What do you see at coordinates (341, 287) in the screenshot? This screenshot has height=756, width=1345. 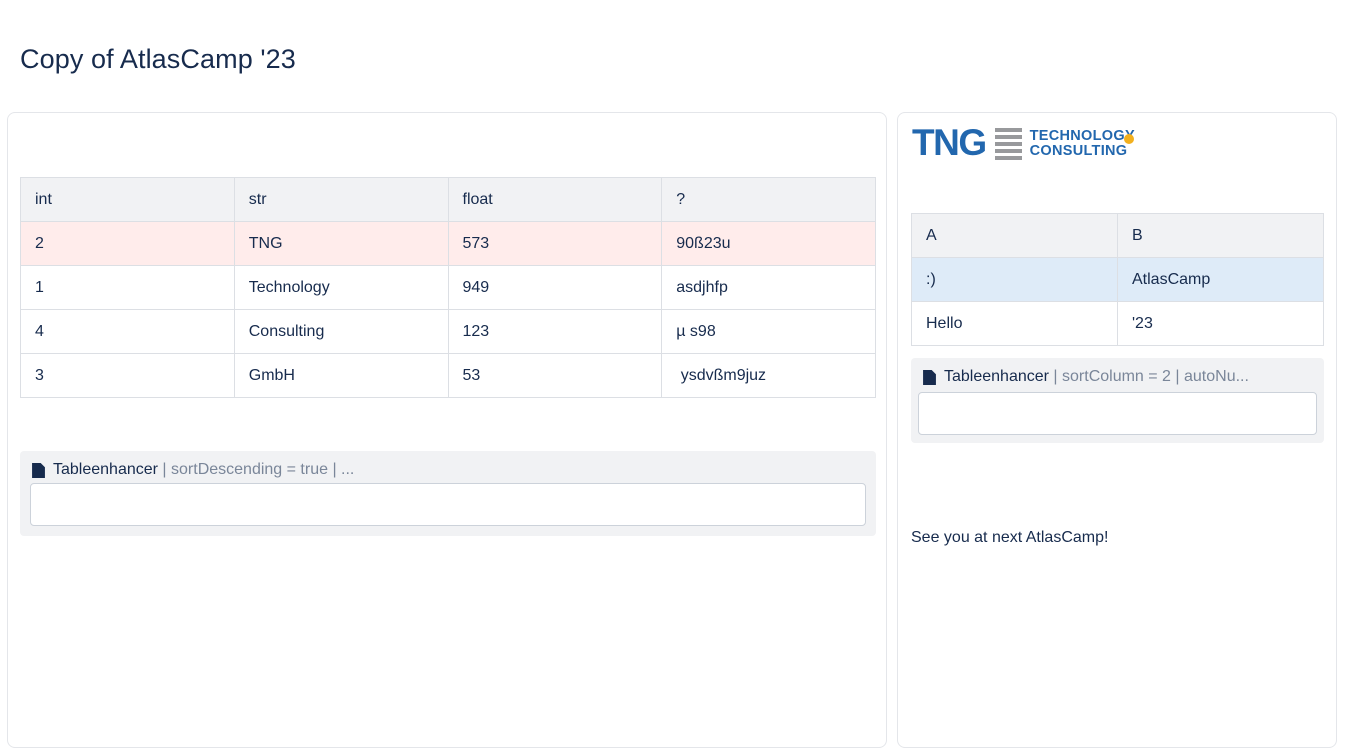 I see `table-cell: Technology` at bounding box center [341, 287].